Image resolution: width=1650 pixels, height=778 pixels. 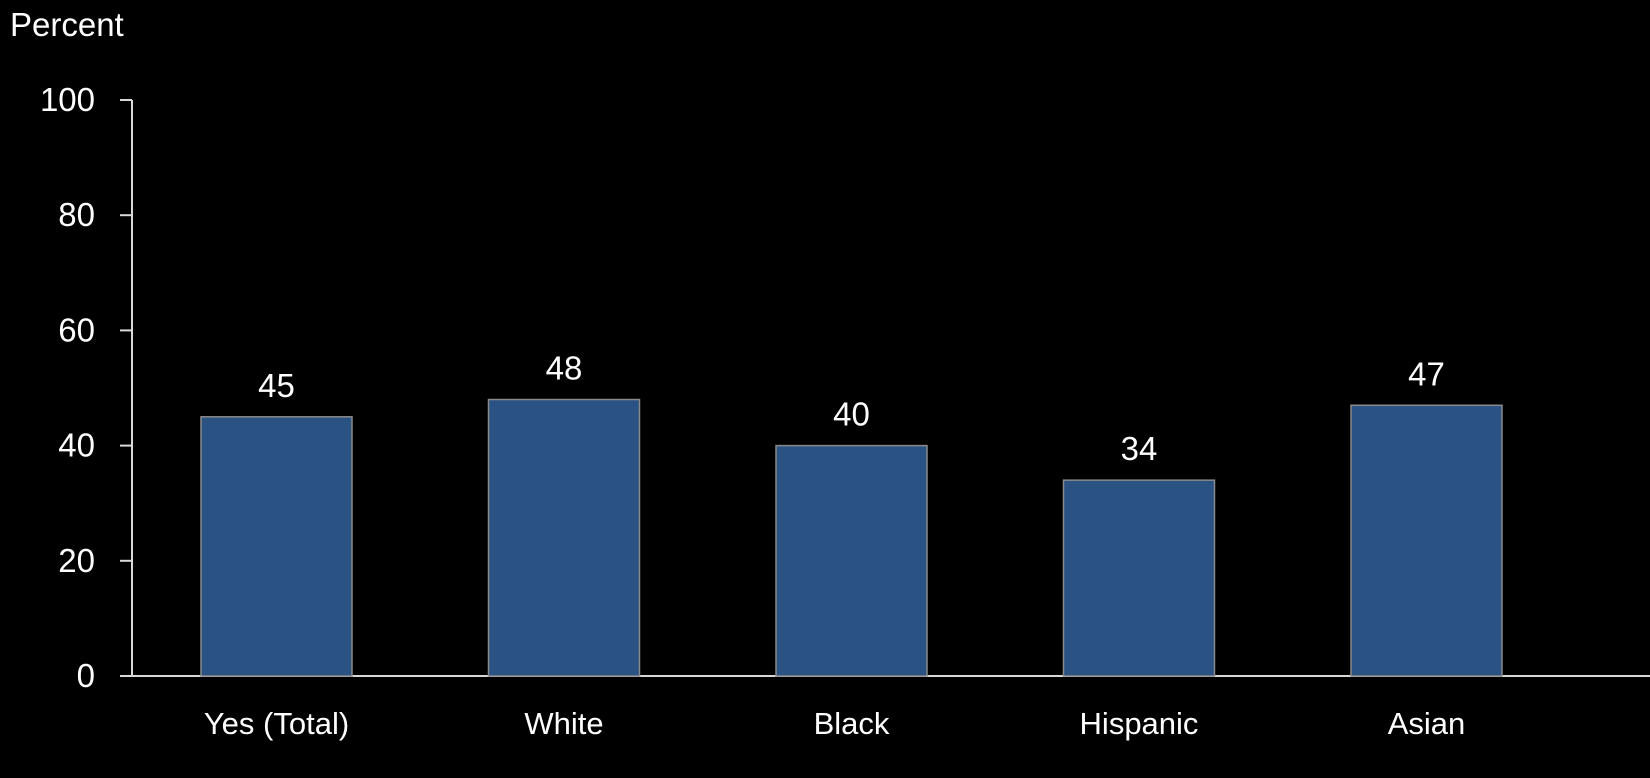 What do you see at coordinates (76, 560) in the screenshot?
I see `y-tick-label: 20` at bounding box center [76, 560].